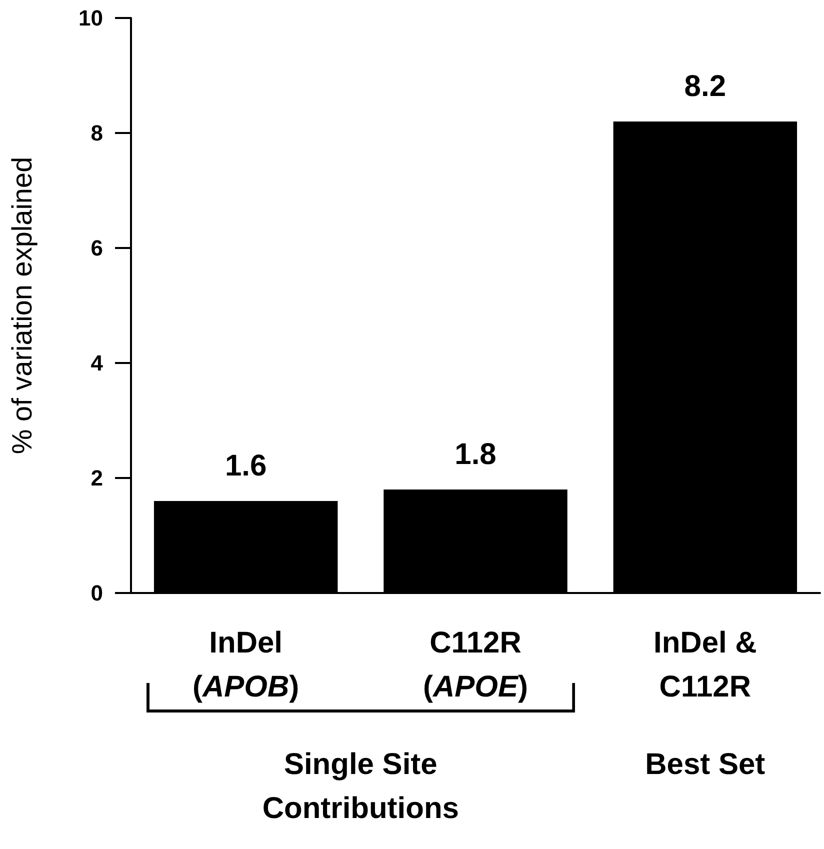 The width and height of the screenshot is (824, 849). Describe the element at coordinates (245, 466) in the screenshot. I see `data-label: 1.6` at that location.